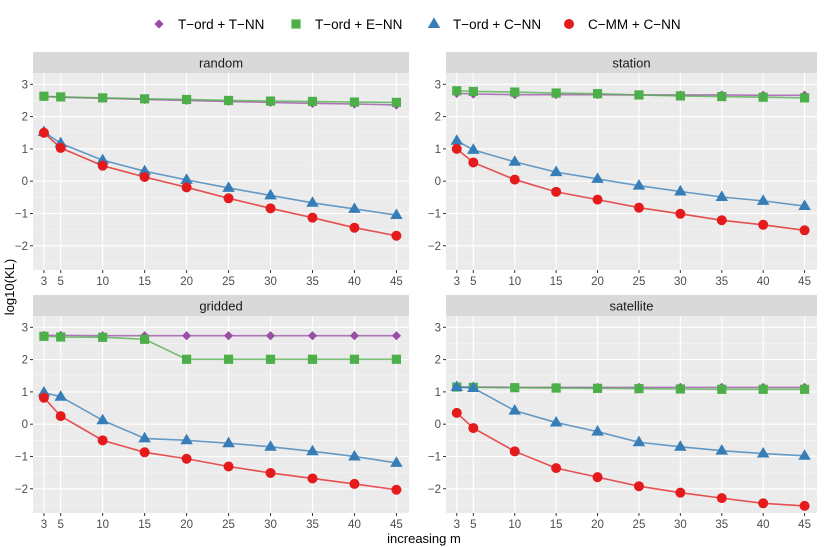  What do you see at coordinates (21, 247) in the screenshot?
I see `y-tick-label: −2` at bounding box center [21, 247].